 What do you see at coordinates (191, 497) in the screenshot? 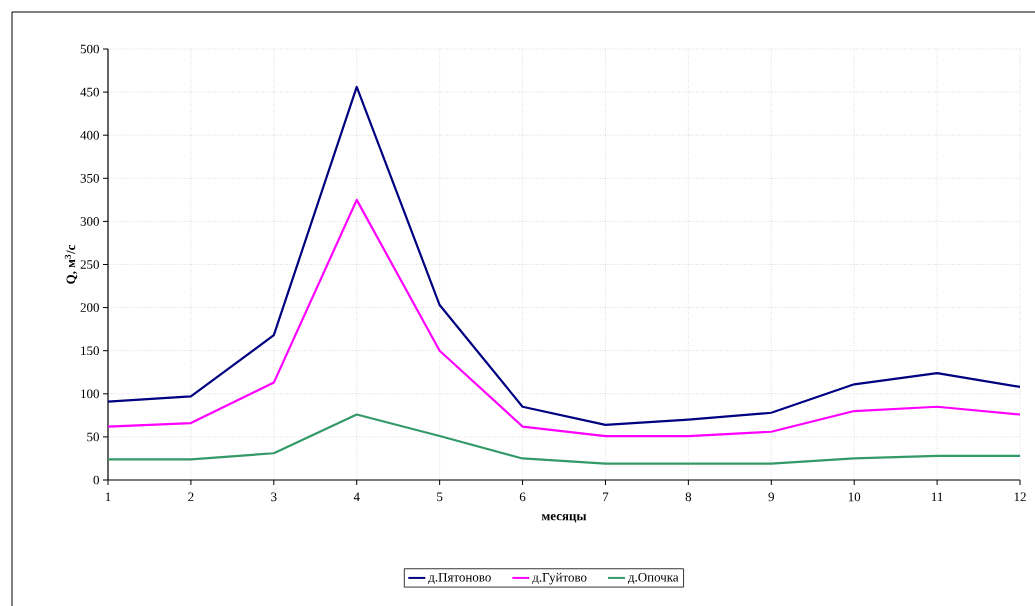
I see `x-tick-label: 2` at bounding box center [191, 497].